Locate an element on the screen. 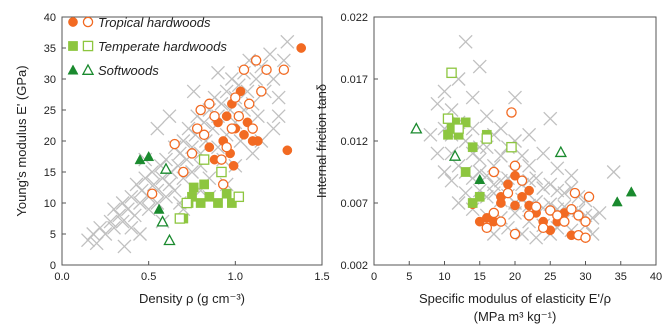 The height and width of the screenshot is (329, 662). x-tick-label: 25 is located at coordinates (550, 277).